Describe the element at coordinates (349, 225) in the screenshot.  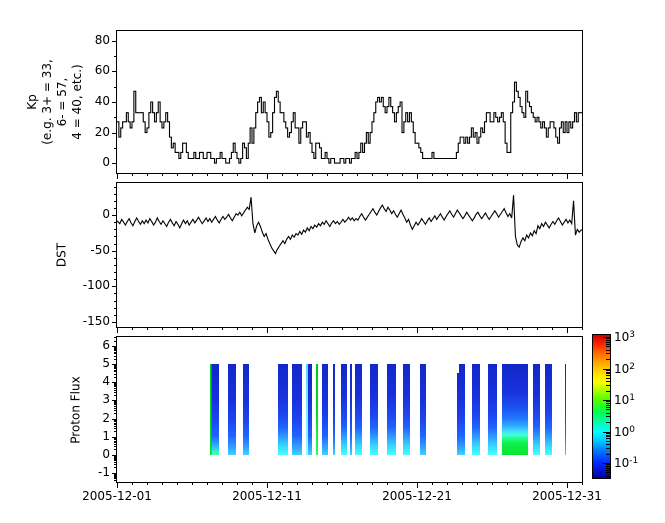
I see `dst-series-path` at that location.